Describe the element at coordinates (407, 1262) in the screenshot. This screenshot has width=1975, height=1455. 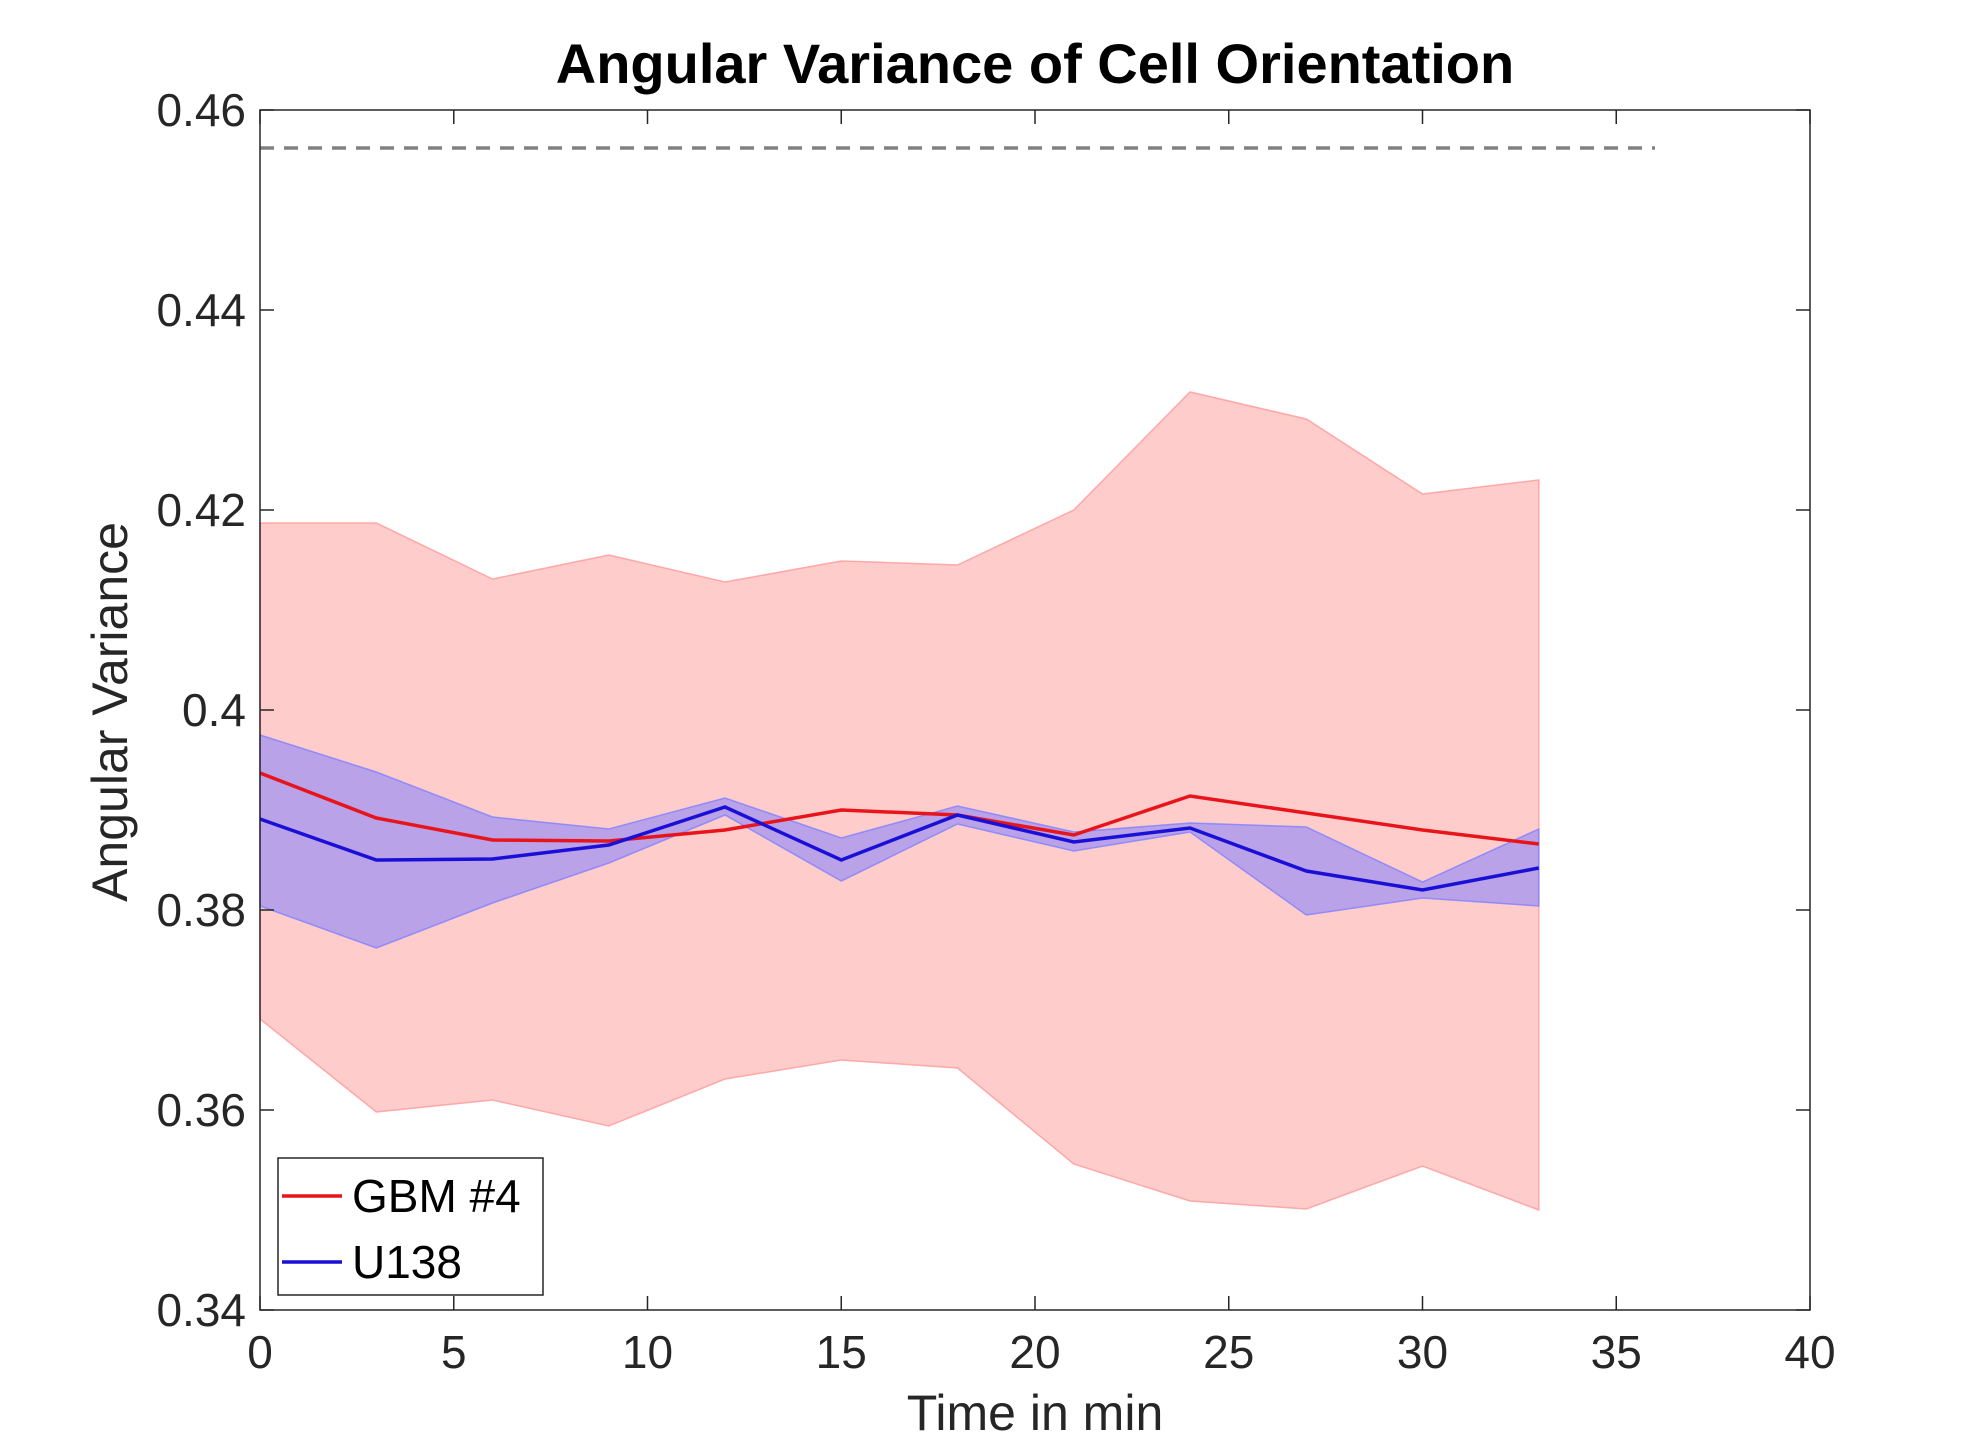
I see `legend-entry: U138` at that location.